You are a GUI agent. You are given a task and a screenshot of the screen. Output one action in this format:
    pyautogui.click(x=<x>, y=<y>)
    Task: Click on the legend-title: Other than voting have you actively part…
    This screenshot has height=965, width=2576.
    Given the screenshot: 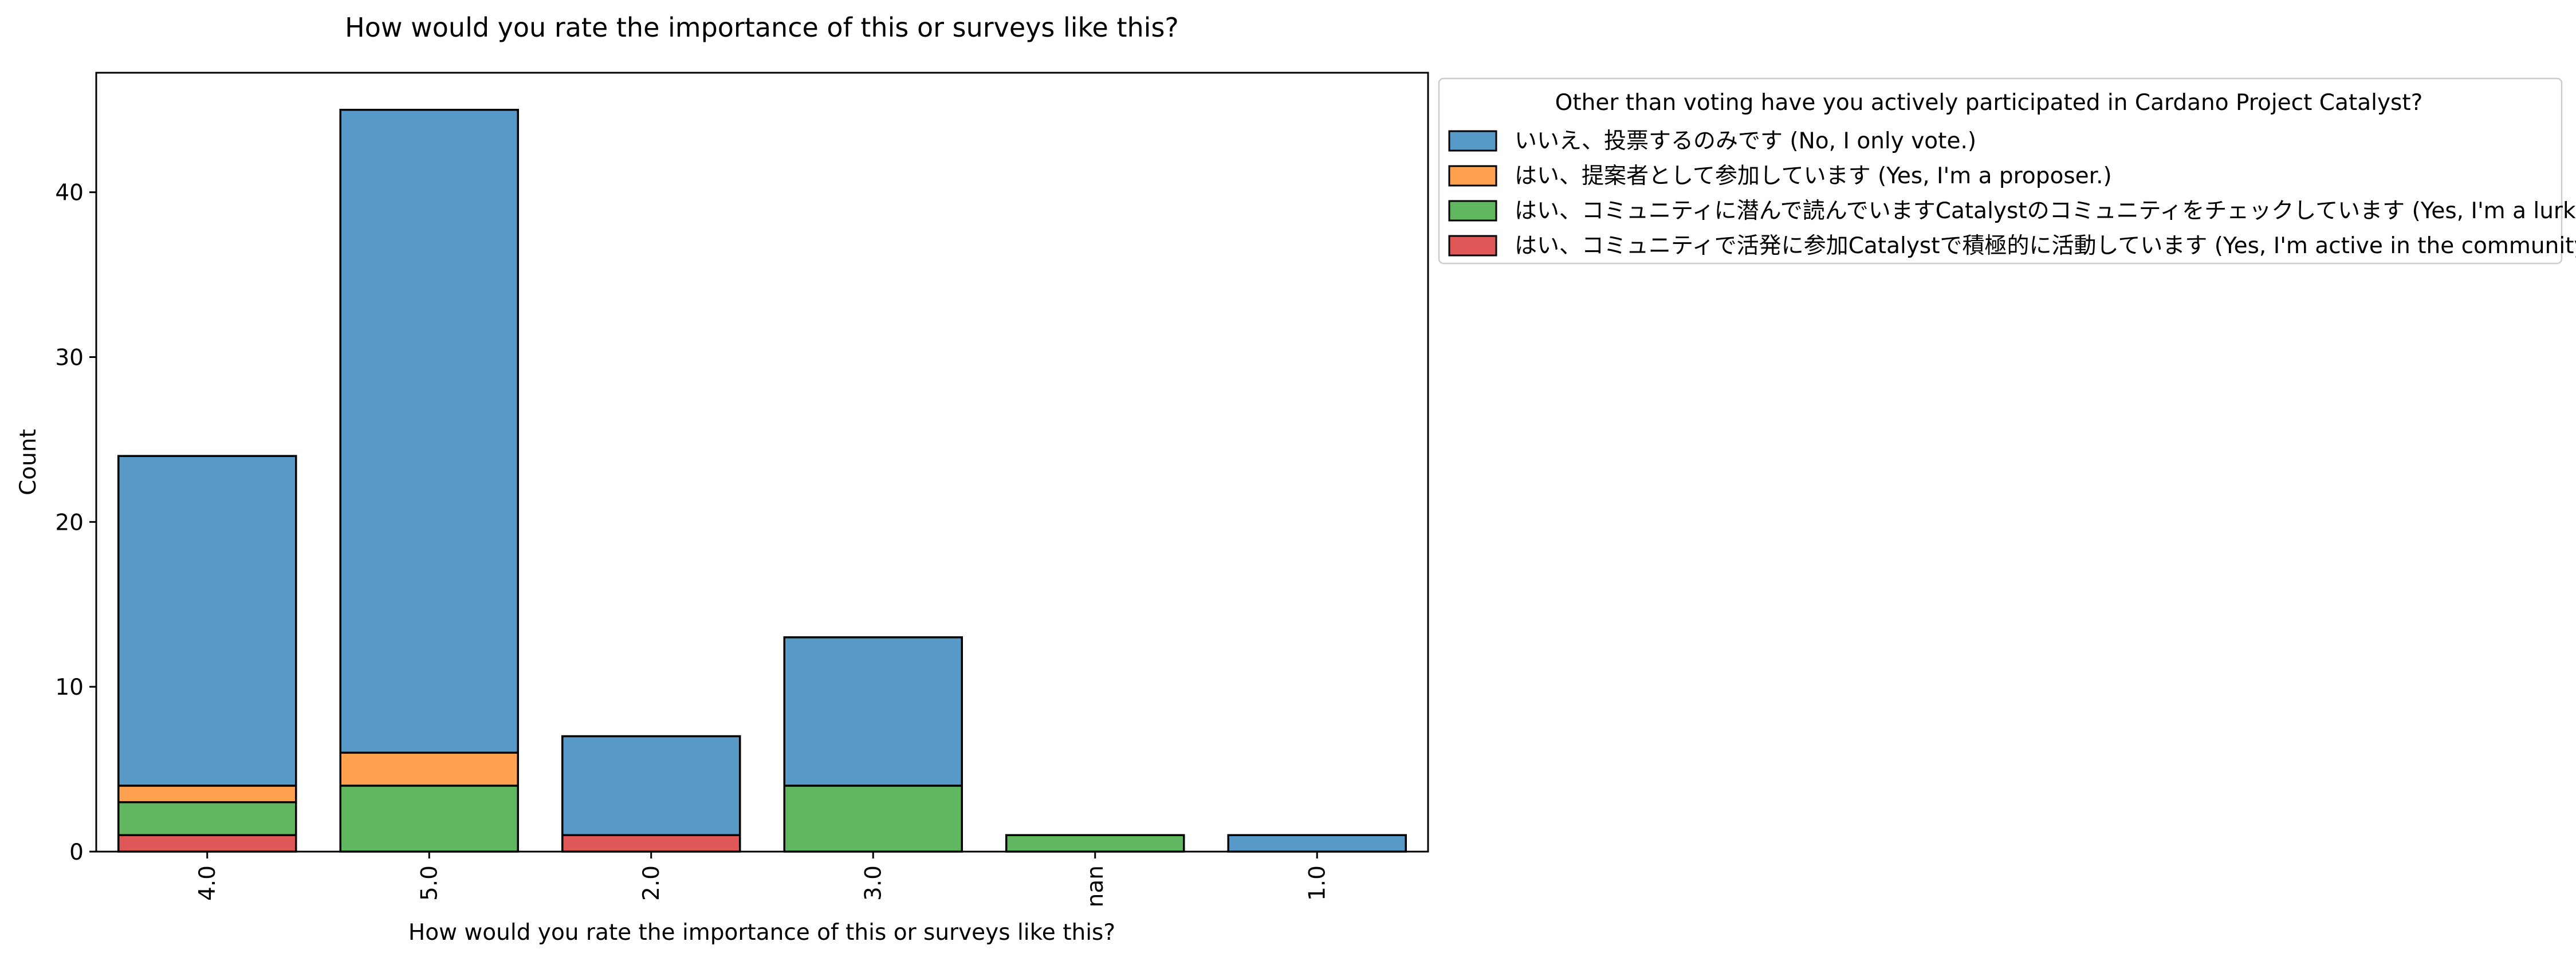 What is the action you would take?
    pyautogui.click(x=1989, y=103)
    